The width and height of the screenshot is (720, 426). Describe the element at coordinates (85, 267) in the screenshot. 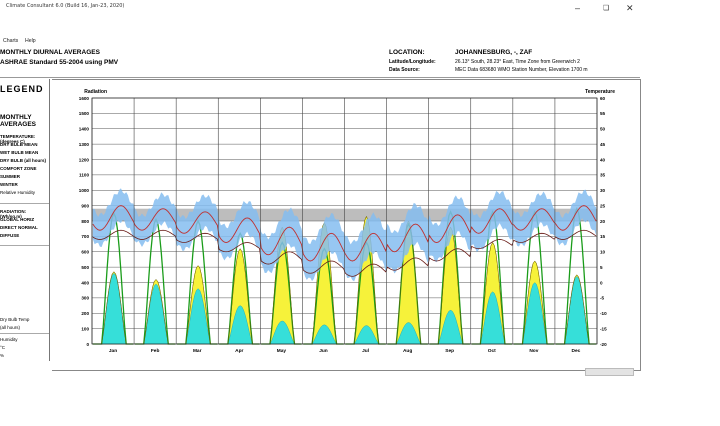

I see `left-tick-label: 500` at that location.